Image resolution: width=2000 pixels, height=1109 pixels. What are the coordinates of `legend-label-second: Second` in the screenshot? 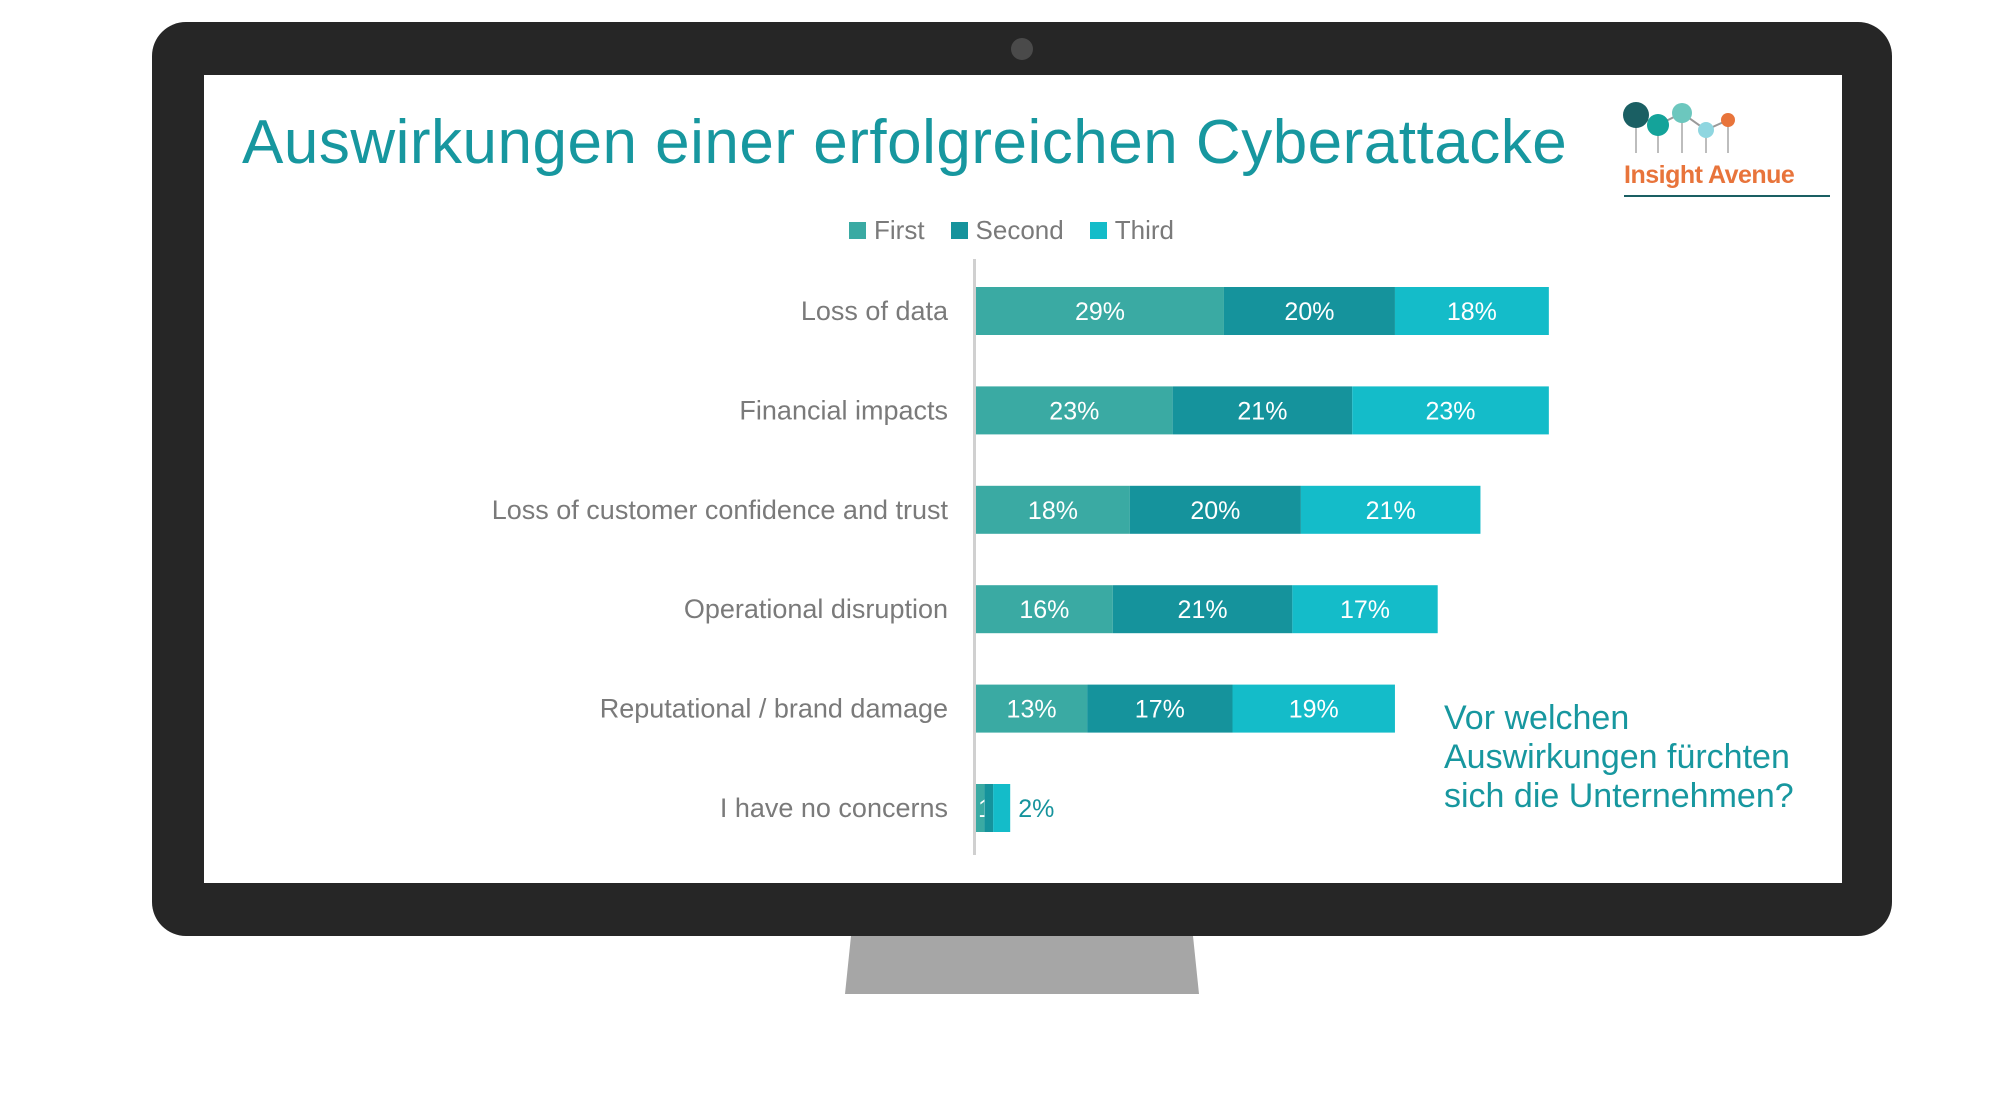 It's located at (1019, 230).